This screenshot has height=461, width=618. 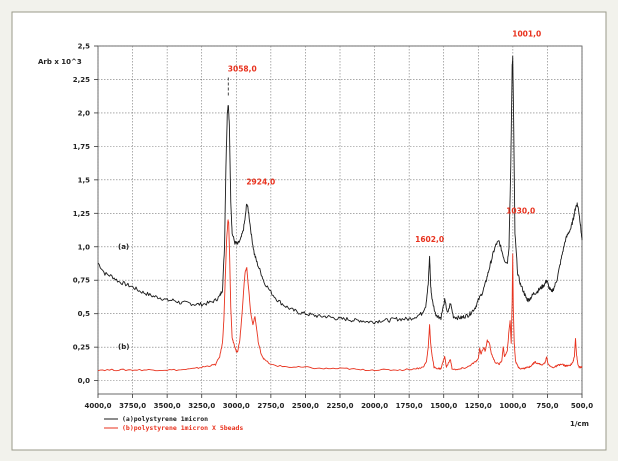 I want to click on x-tick-label: 4000,0, so click(x=97, y=406).